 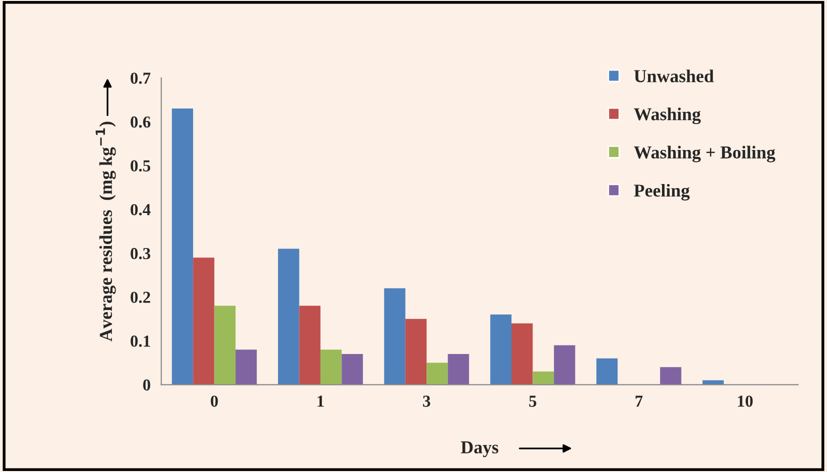 I want to click on y-tick-label: 0.2, so click(x=140, y=298).